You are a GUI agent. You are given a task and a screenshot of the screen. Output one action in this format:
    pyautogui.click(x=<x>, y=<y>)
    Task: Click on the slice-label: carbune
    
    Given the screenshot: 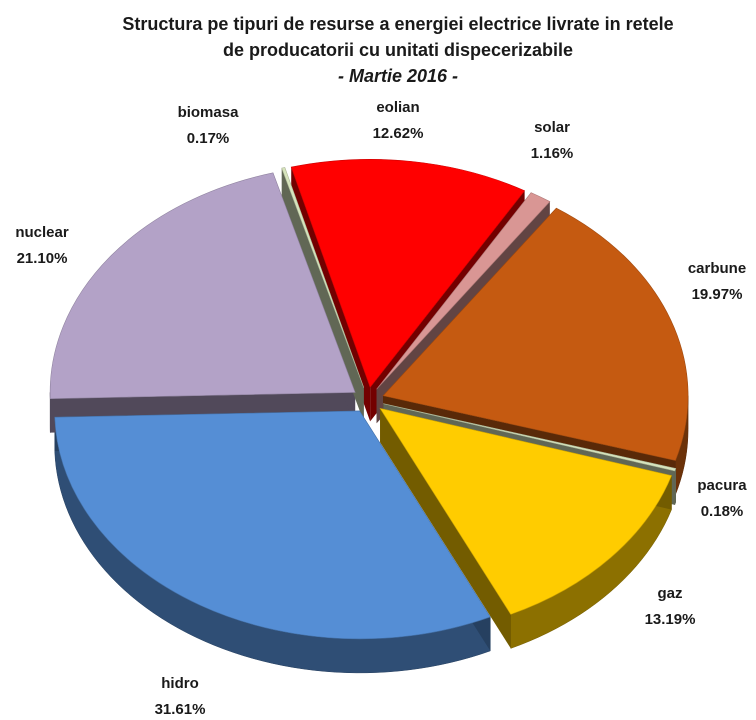 What is the action you would take?
    pyautogui.click(x=717, y=268)
    